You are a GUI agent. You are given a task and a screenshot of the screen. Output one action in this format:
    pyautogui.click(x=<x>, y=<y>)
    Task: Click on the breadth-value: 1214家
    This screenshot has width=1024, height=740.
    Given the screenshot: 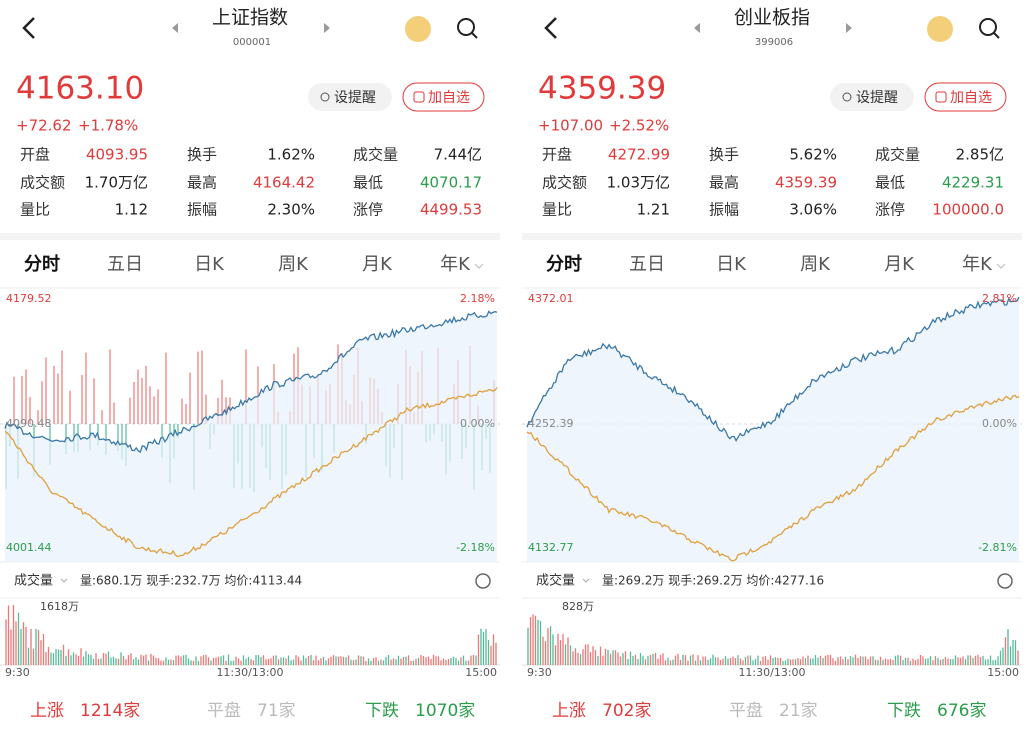 What is the action you would take?
    pyautogui.click(x=110, y=711)
    